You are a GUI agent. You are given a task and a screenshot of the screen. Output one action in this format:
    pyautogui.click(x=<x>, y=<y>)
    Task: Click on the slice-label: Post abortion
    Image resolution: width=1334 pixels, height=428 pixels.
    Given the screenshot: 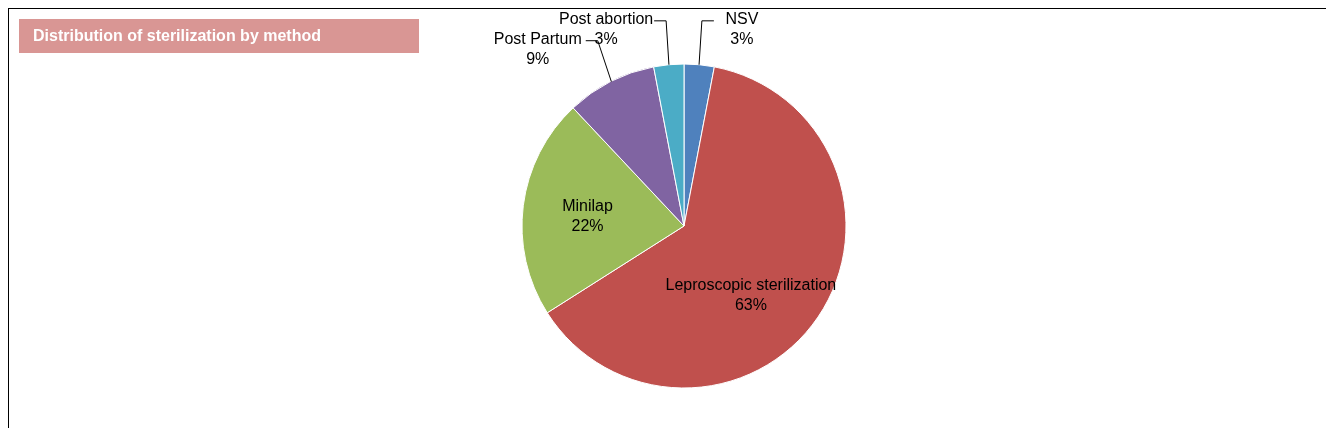 What is the action you would take?
    pyautogui.click(x=606, y=18)
    